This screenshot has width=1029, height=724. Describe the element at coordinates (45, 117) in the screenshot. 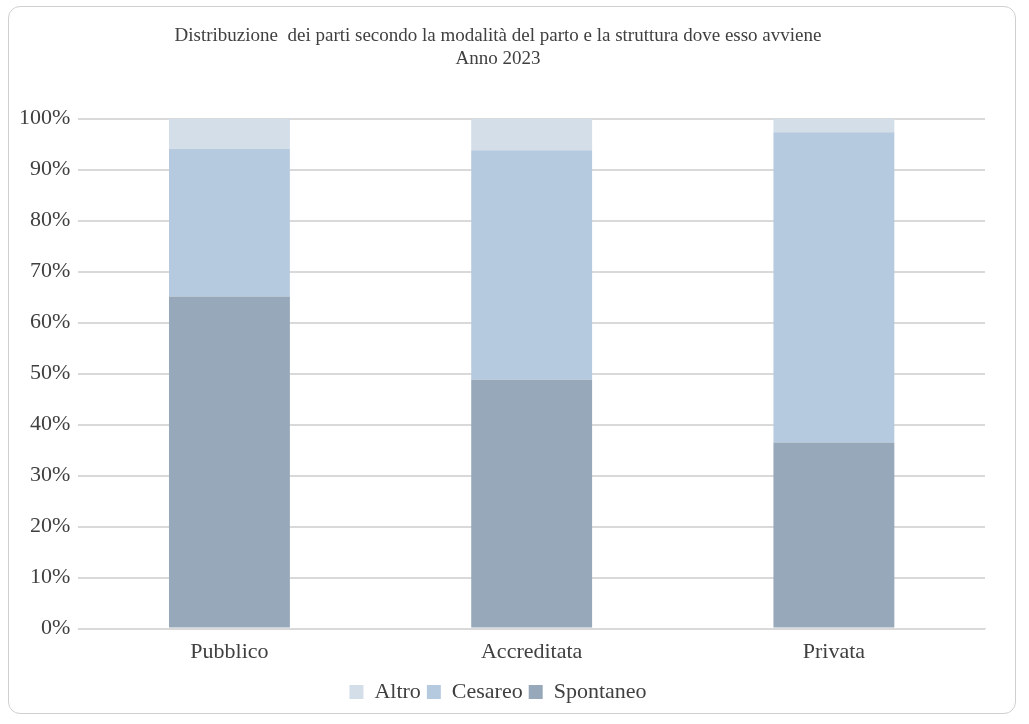

I see `y-tick-label: 100%` at that location.